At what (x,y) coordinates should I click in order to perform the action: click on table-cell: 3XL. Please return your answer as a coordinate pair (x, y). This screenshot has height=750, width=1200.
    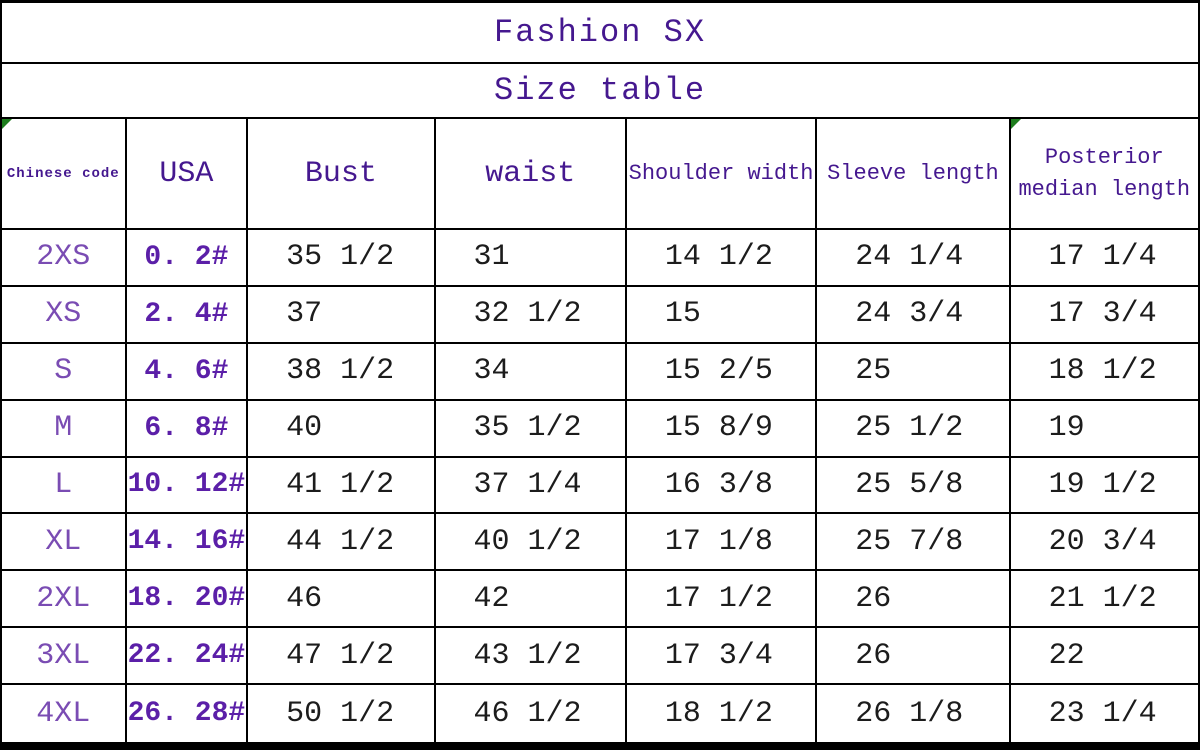
    Looking at the image, I should click on (64, 657).